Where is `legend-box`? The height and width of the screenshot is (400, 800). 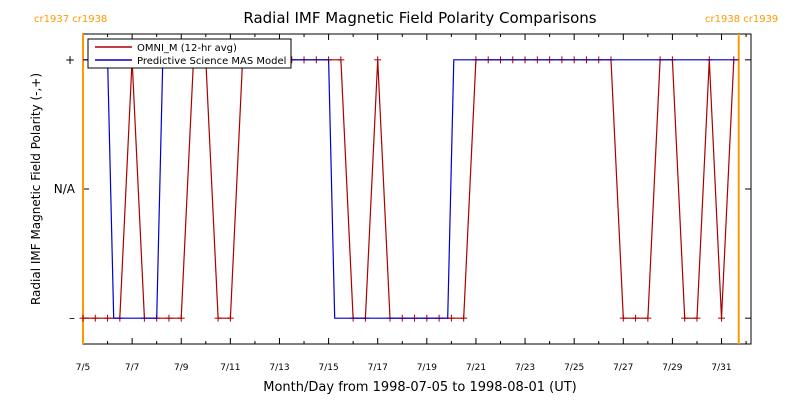
legend-box is located at coordinates (189, 53).